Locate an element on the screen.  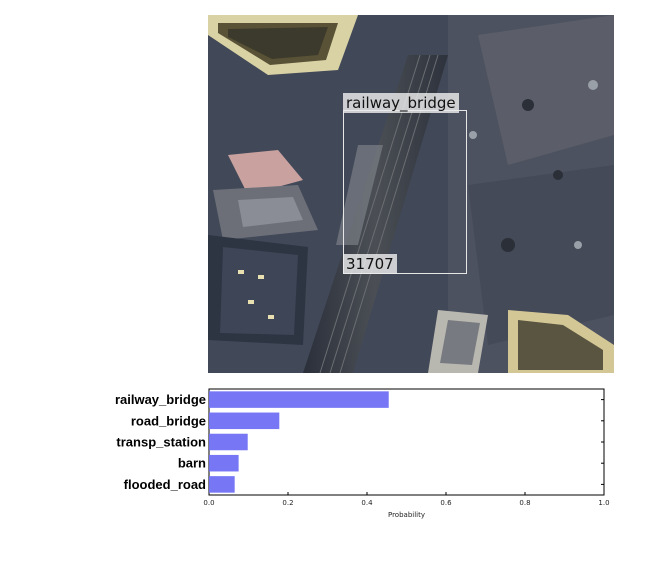
bar-road-bridge is located at coordinates (244, 421).